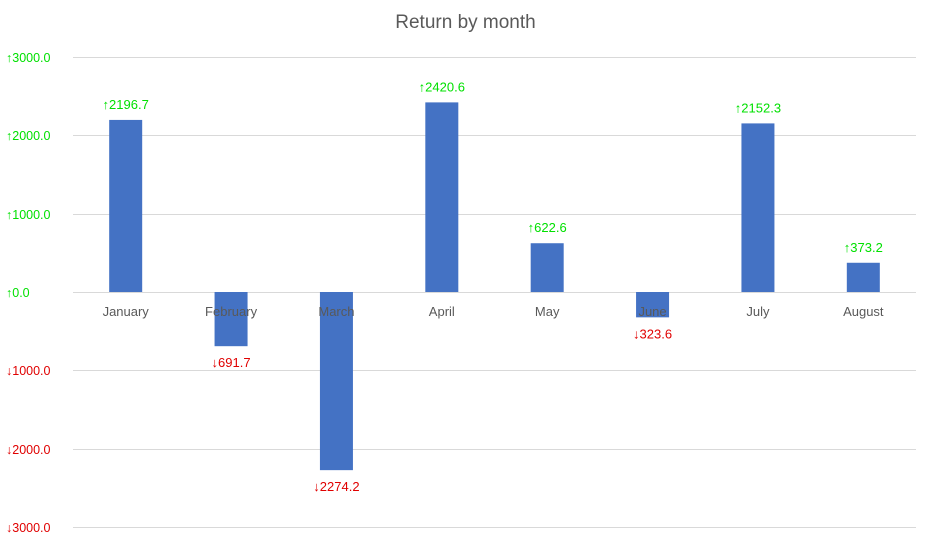 The image size is (931, 545). I want to click on data-label: ↑622.6, so click(547, 227).